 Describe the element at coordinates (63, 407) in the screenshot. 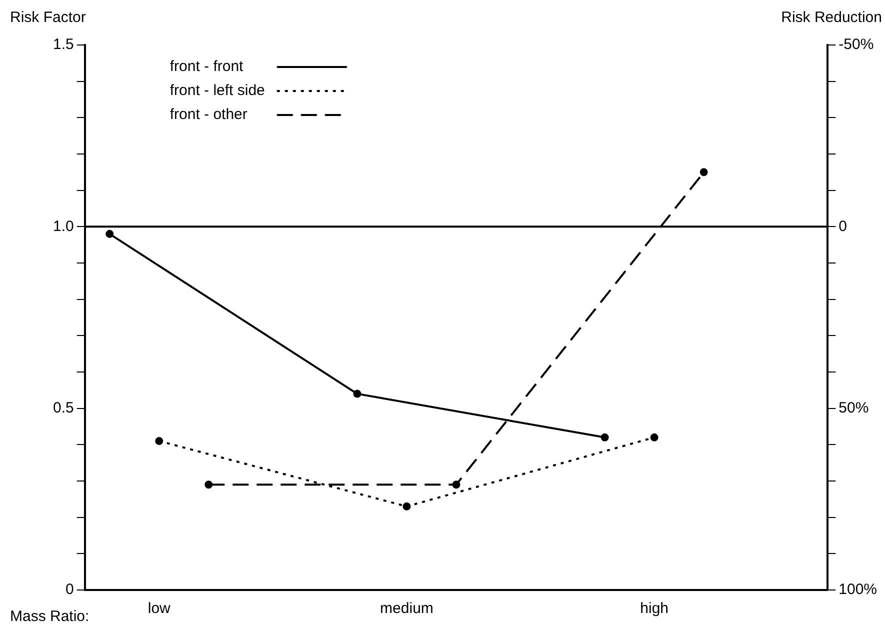

I see `y-tick-label: 0.5` at that location.